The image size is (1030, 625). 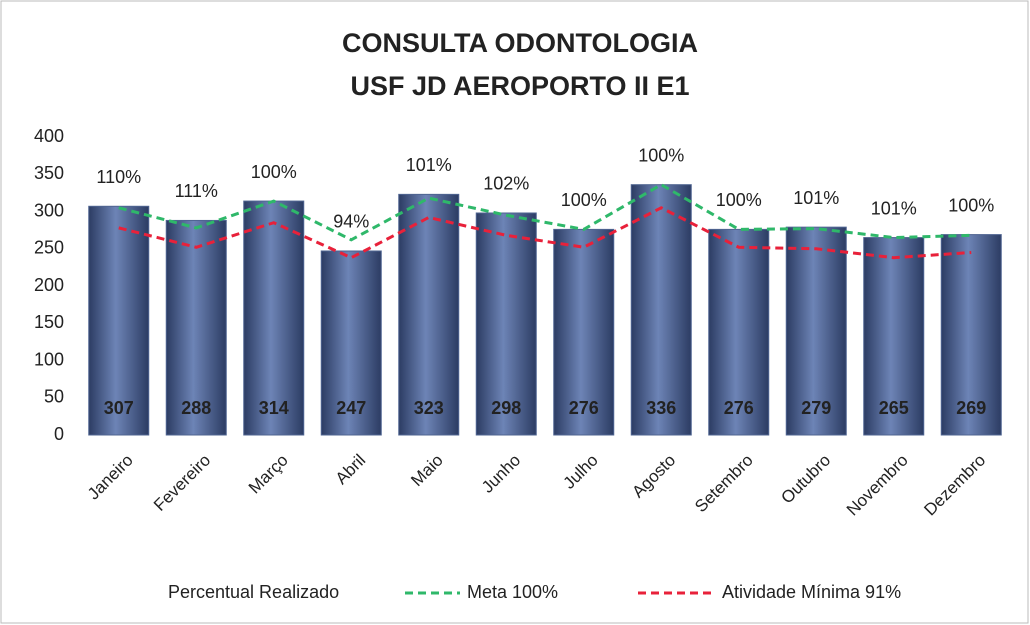 What do you see at coordinates (49, 285) in the screenshot?
I see `y-tick-label: 200` at bounding box center [49, 285].